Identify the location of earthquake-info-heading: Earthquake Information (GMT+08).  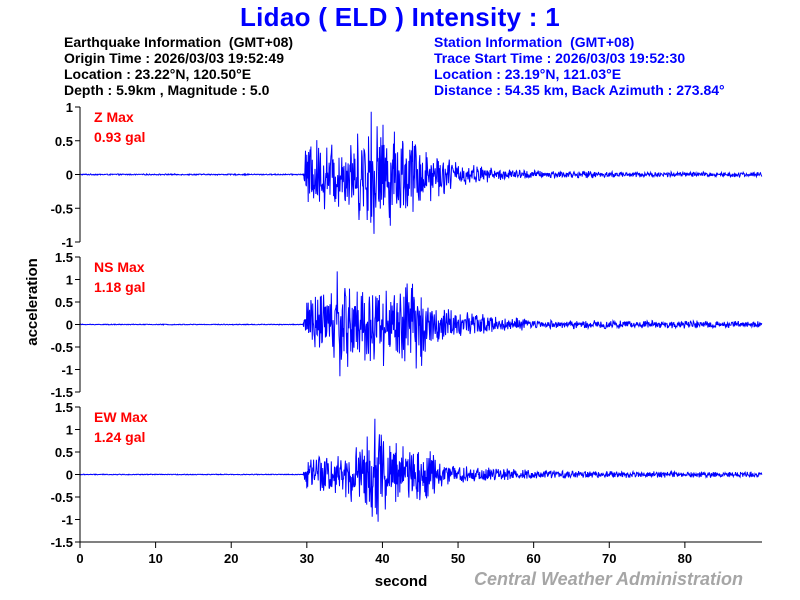
(179, 42).